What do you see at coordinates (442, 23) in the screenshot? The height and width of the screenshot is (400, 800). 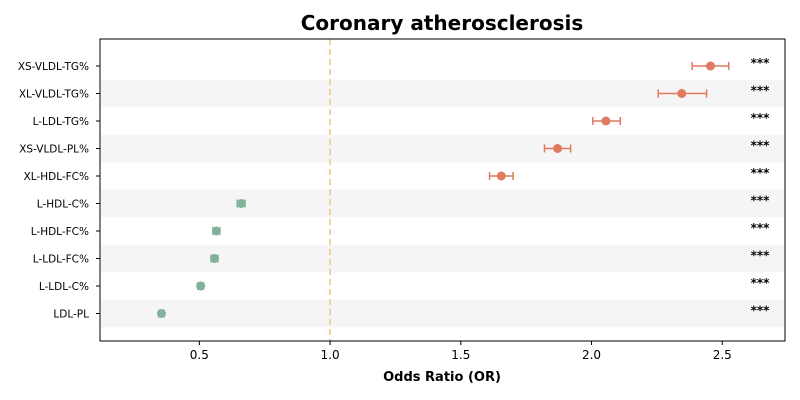 I see `chart-title: Coronary atherosclerosis` at bounding box center [442, 23].